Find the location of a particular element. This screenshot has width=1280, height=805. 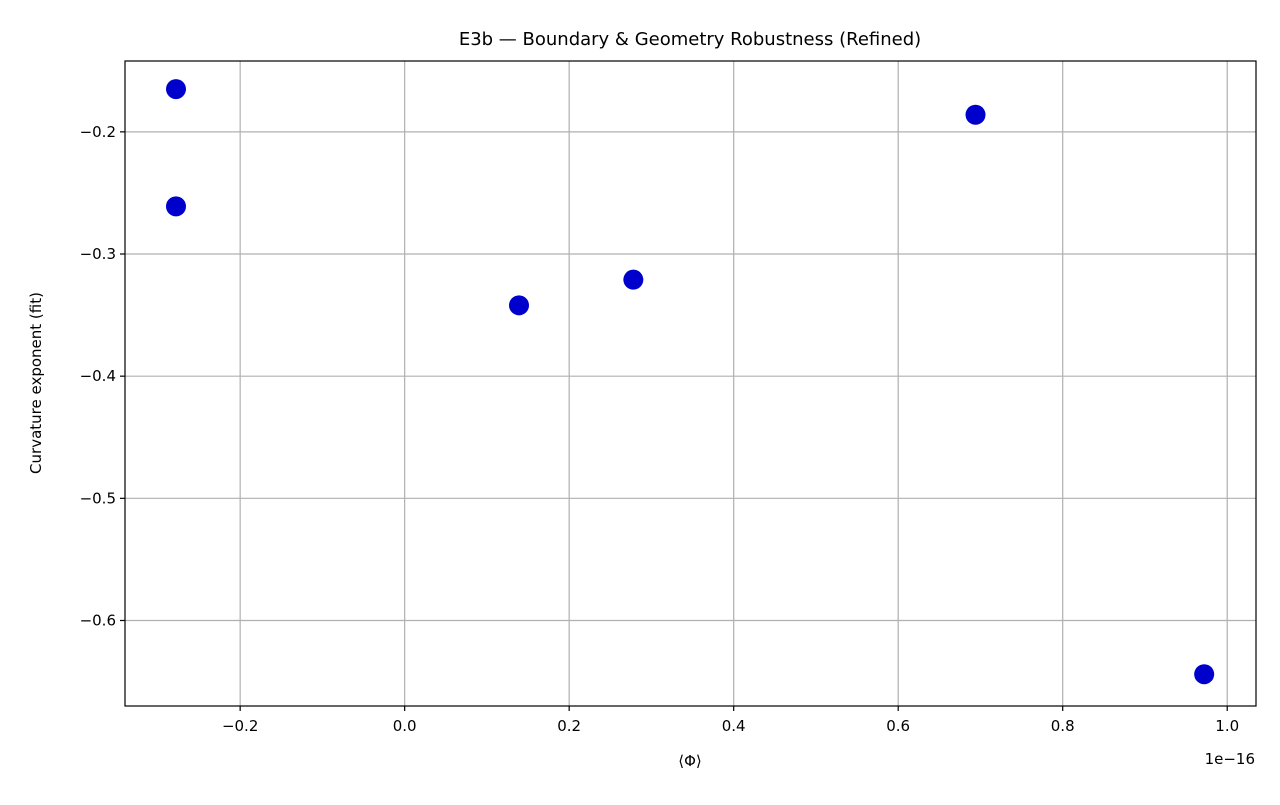

x-tick-label: 0.2 is located at coordinates (569, 726).